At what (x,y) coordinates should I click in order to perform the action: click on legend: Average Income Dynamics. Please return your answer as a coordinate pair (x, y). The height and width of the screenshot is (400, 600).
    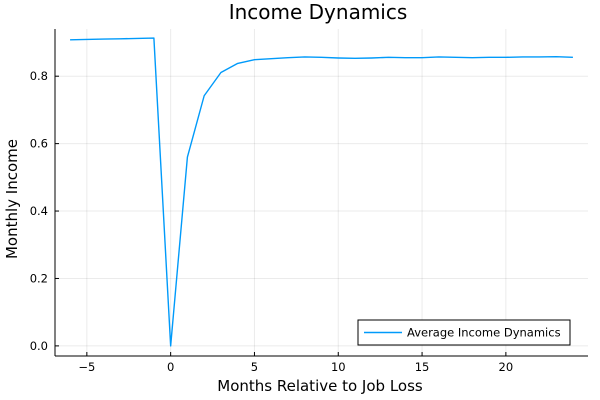
    Looking at the image, I should click on (464, 332).